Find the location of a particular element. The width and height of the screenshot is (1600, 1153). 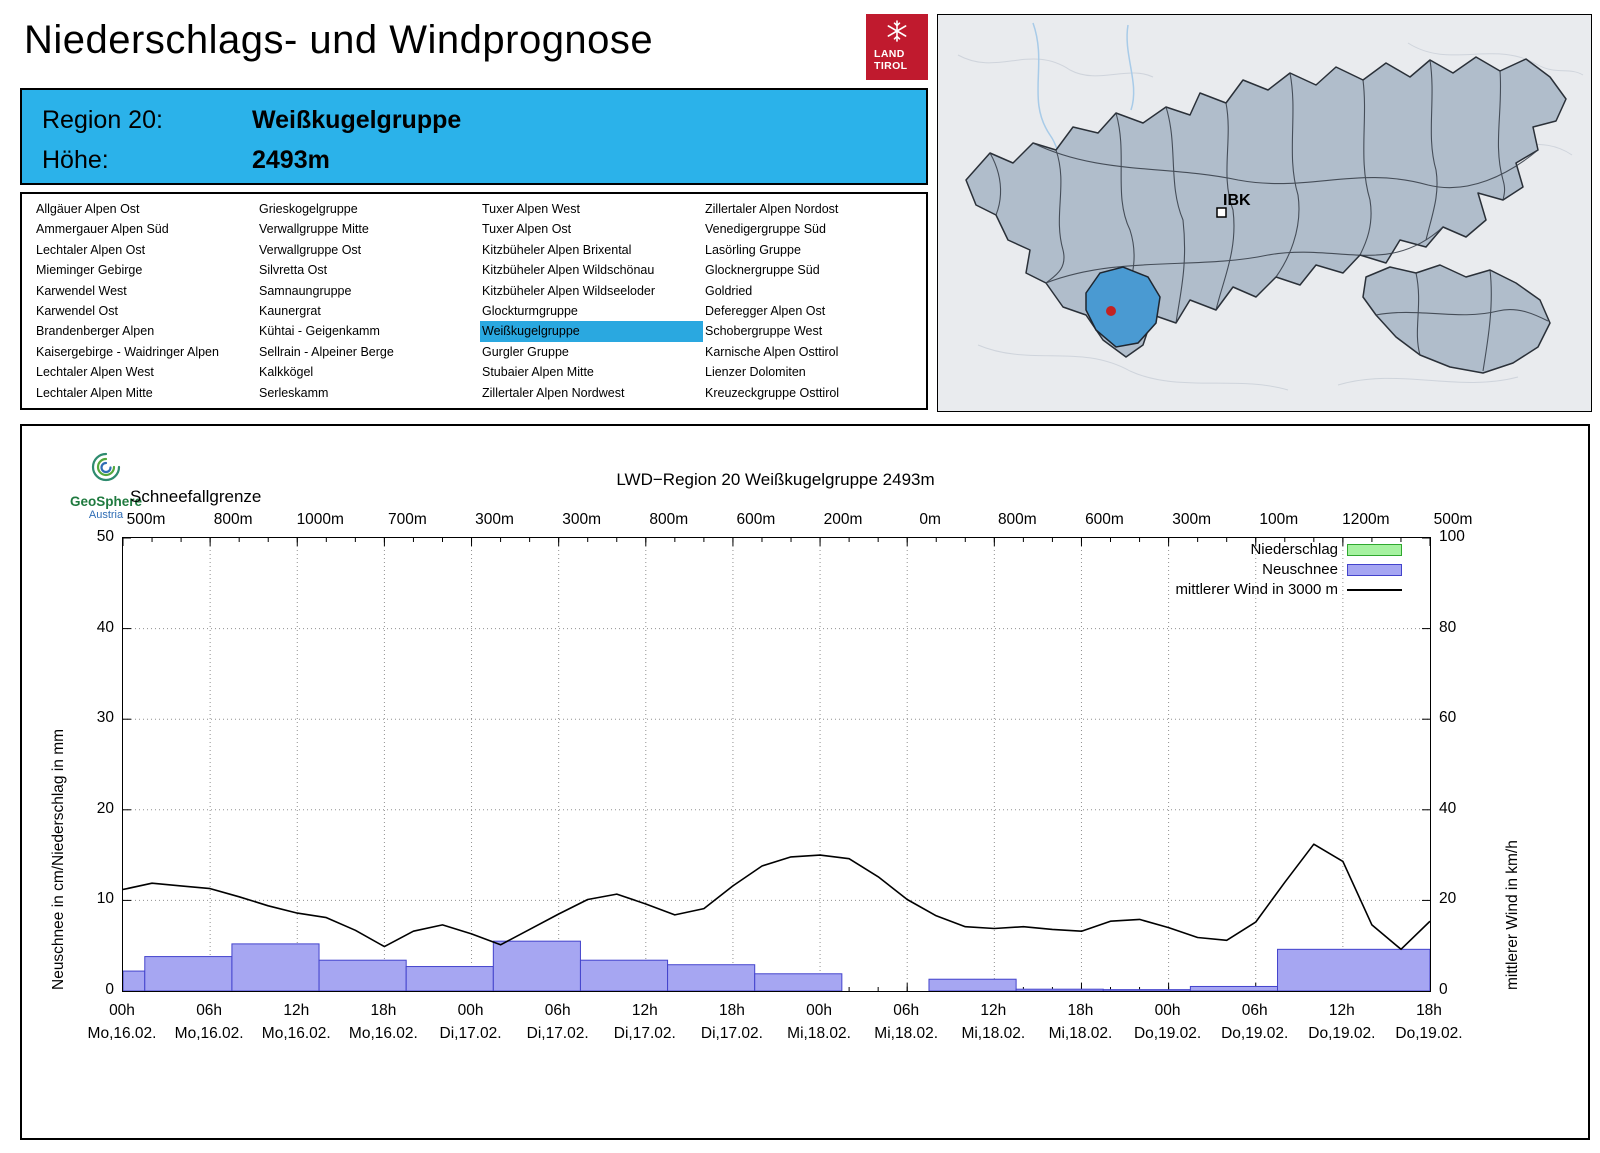

ibk-marker is located at coordinates (1221, 212).